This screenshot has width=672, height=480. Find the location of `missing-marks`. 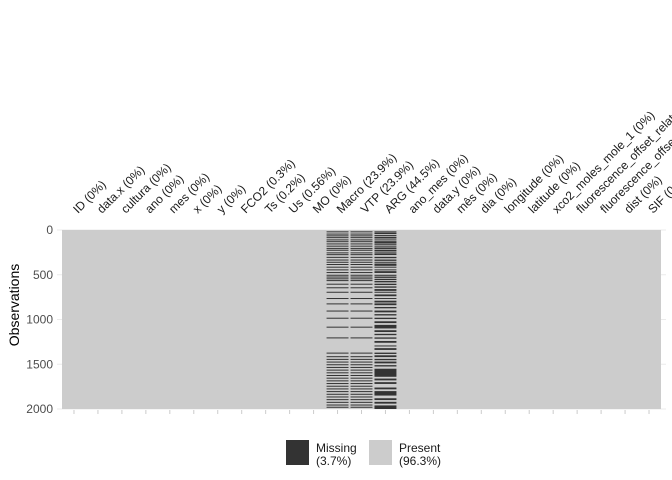

missing-marks is located at coordinates (361, 320).